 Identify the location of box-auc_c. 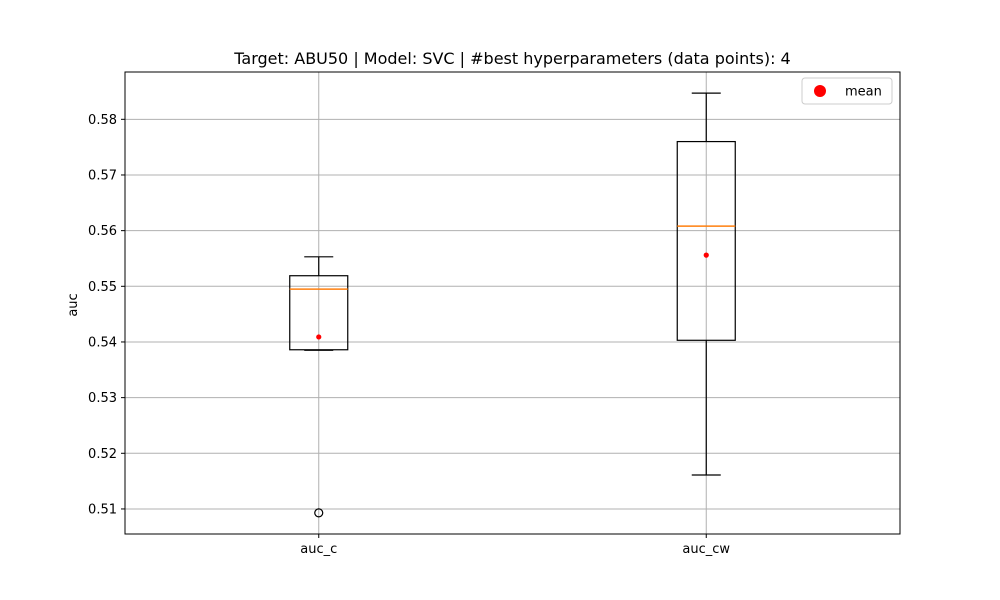
(319, 387).